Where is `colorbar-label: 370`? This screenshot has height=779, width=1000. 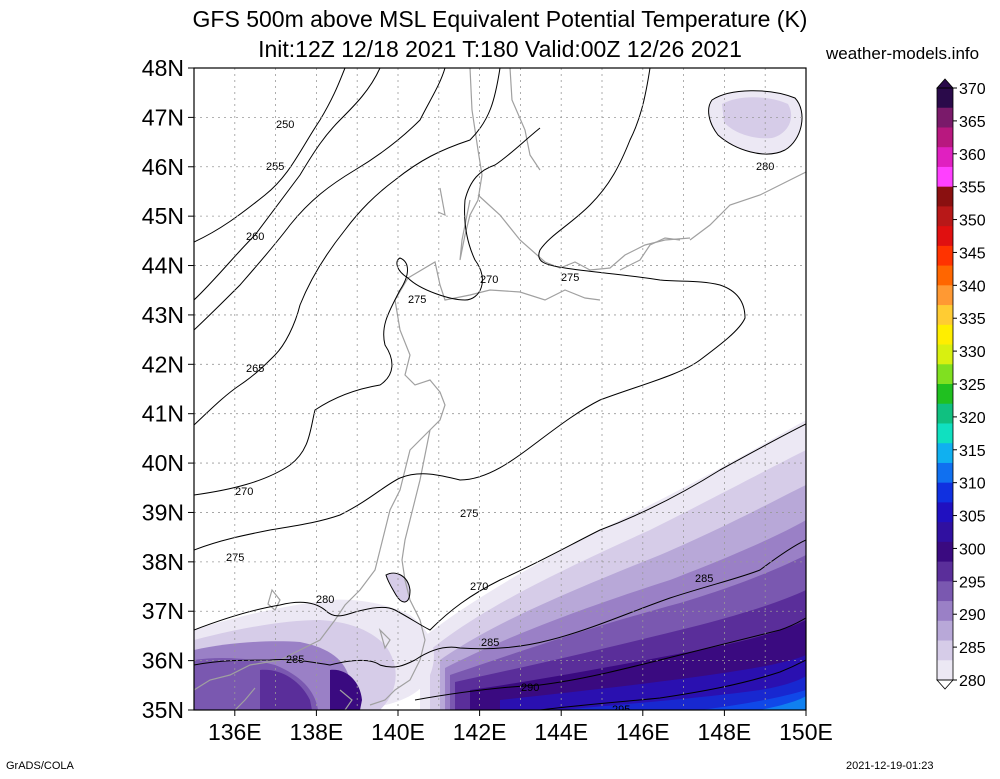
colorbar-label: 370 is located at coordinates (972, 89).